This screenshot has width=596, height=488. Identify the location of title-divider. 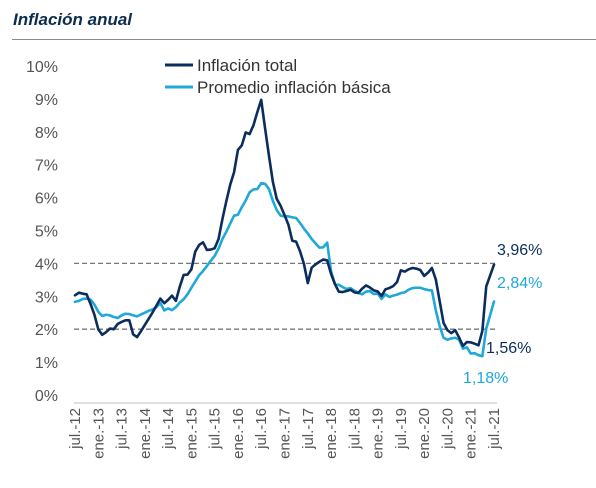
(304, 39).